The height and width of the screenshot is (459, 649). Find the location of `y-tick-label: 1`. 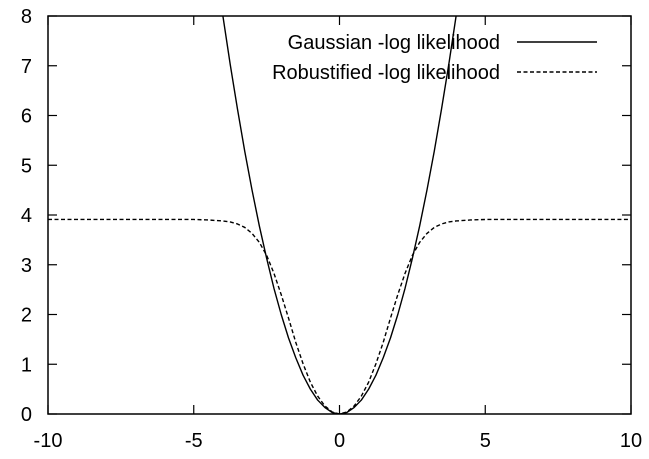

y-tick-label: 1 is located at coordinates (26, 365).